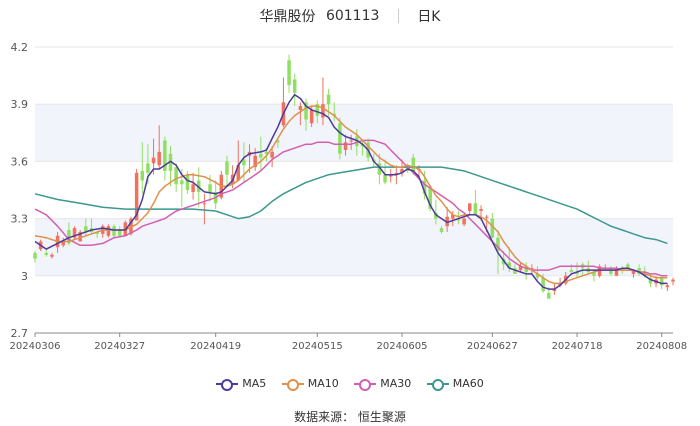  What do you see at coordinates (20, 104) in the screenshot?
I see `y-tick-3.9: 3.9` at bounding box center [20, 104].